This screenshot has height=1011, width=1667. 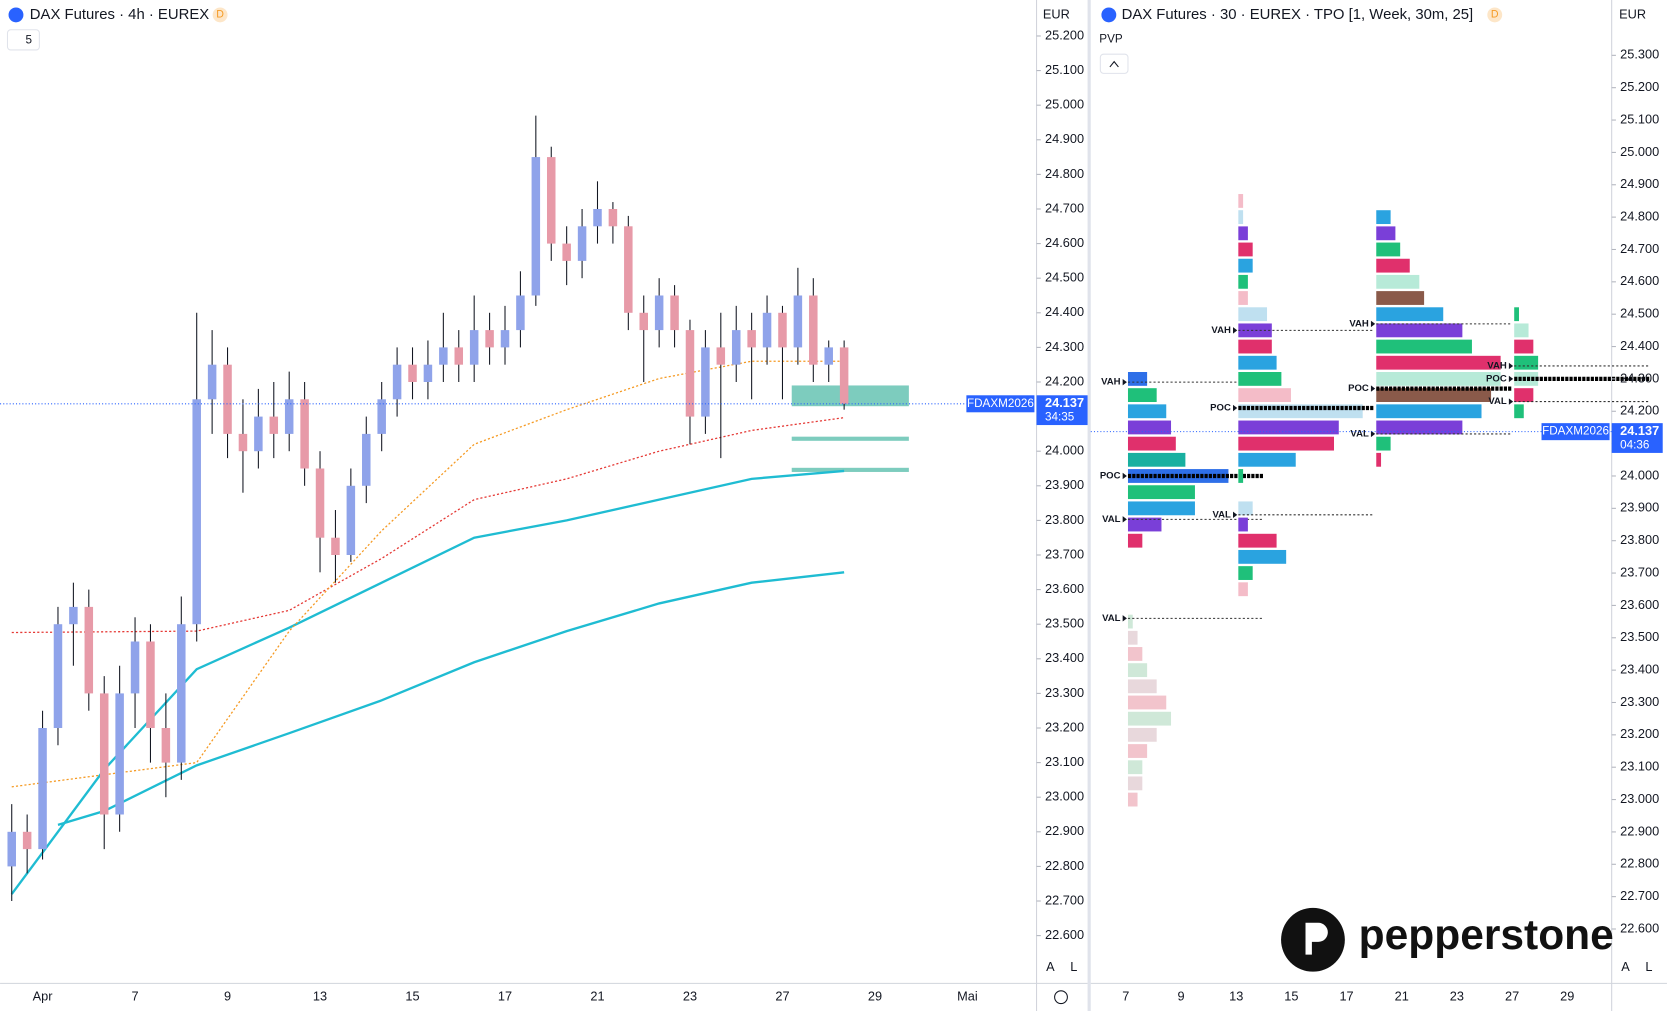 What do you see at coordinates (1064, 69) in the screenshot?
I see `y-tick-label: 25.100` at bounding box center [1064, 69].